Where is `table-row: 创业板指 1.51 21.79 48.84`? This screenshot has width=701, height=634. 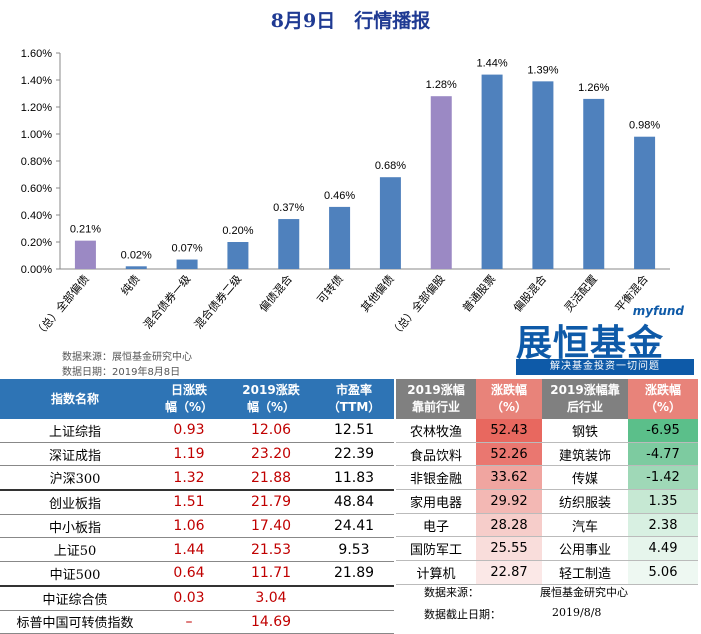 table-row: 创业板指 1.51 21.79 48.84 is located at coordinates (197, 502).